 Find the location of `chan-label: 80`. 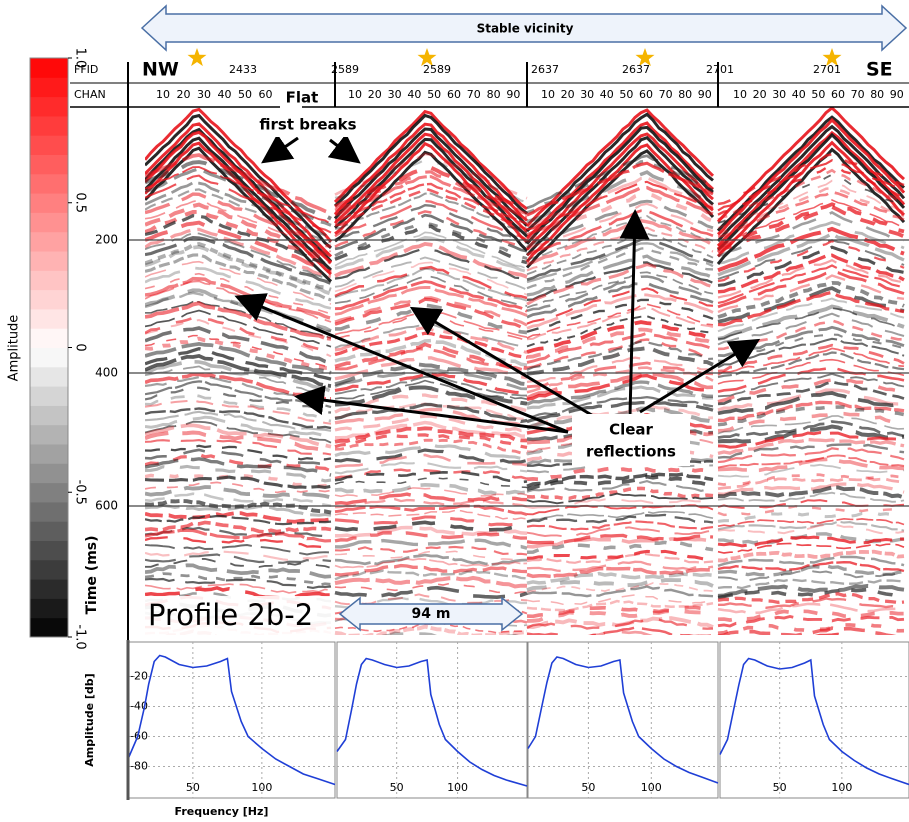

chan-label: 80 is located at coordinates (877, 94).